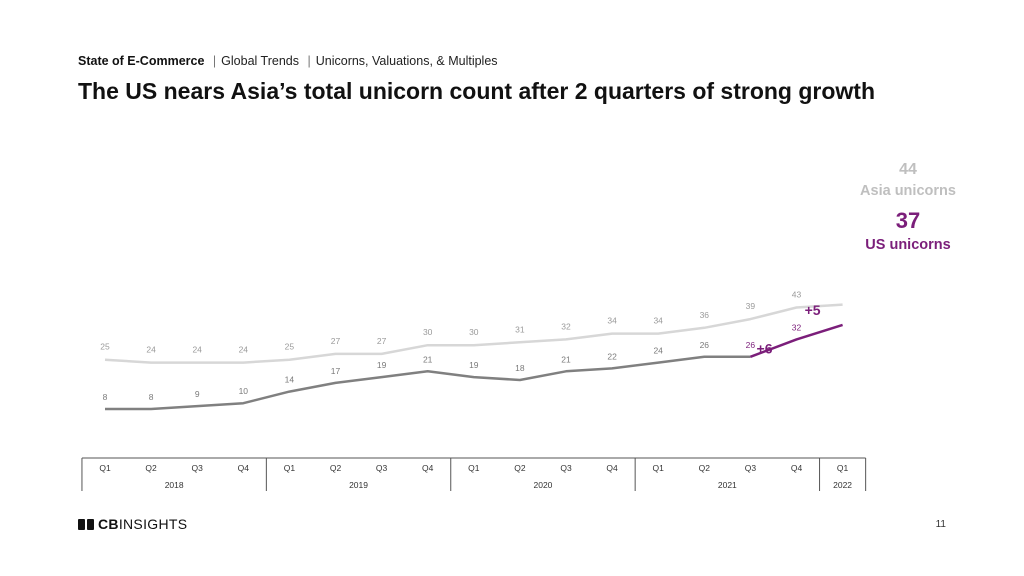 The image size is (1024, 576). What do you see at coordinates (705, 315) in the screenshot?
I see `asia-data-label: 36` at bounding box center [705, 315].